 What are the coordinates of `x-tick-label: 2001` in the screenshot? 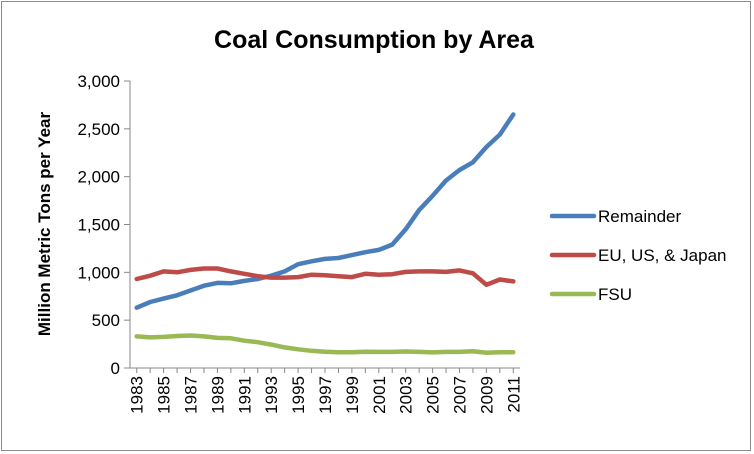 It's located at (379, 395).